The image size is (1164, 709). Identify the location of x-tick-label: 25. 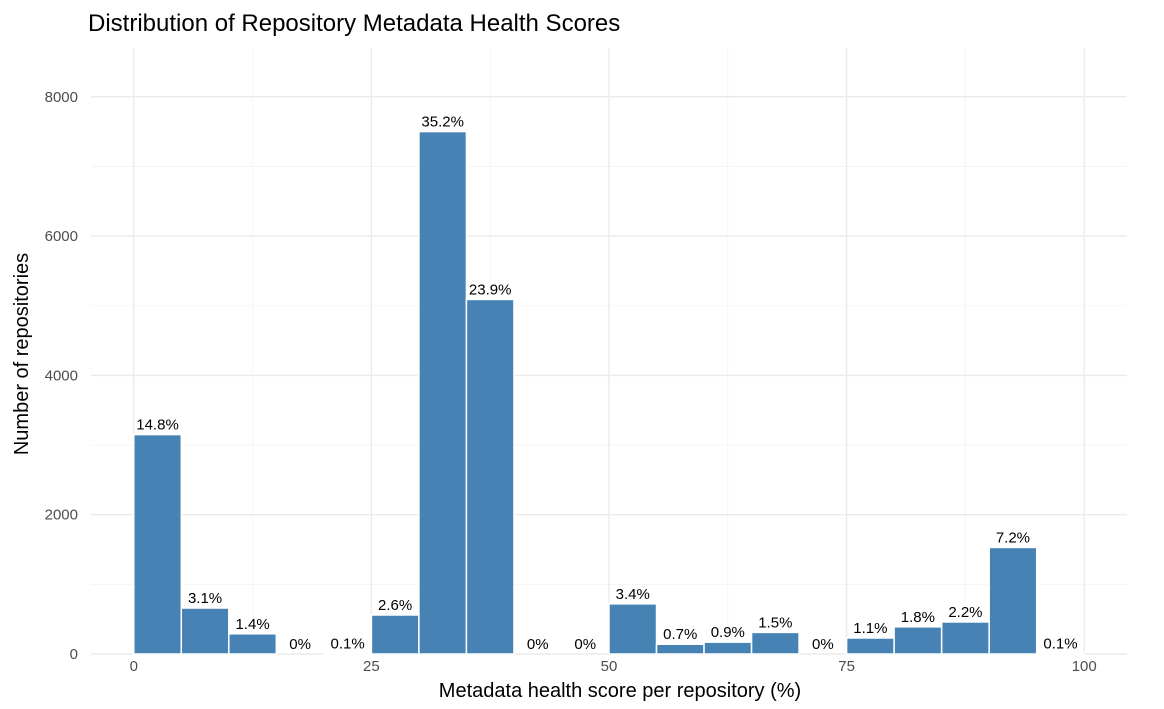
(371, 666).